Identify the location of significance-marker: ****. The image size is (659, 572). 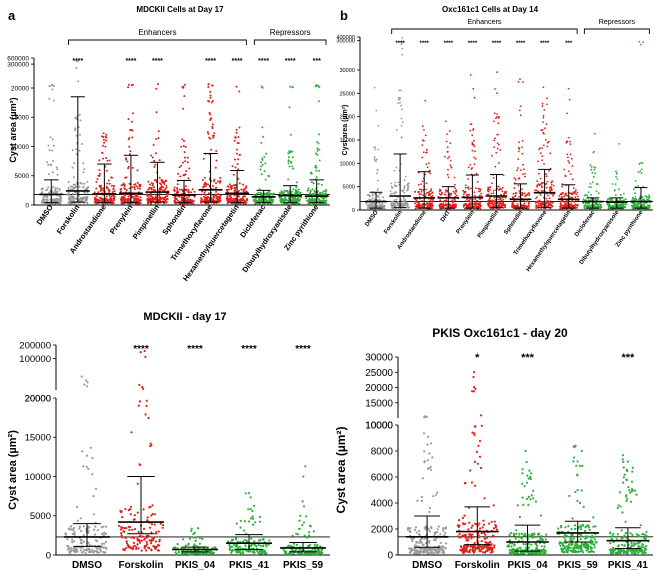
(249, 349).